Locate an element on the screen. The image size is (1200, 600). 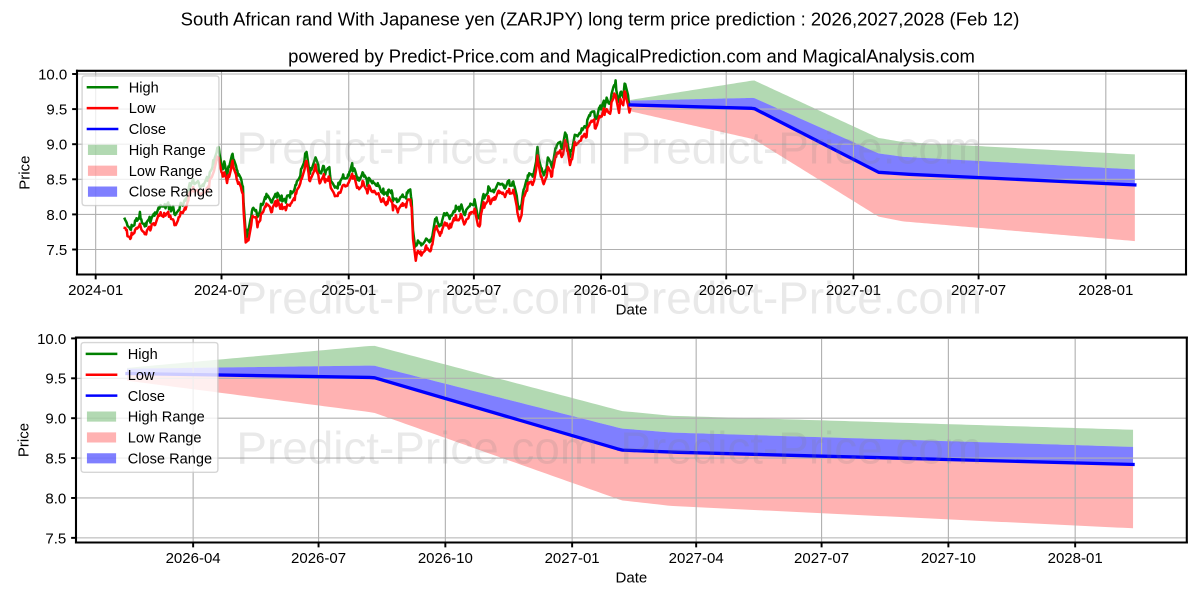
svg-text: 2027-04 is located at coordinates (696, 558).